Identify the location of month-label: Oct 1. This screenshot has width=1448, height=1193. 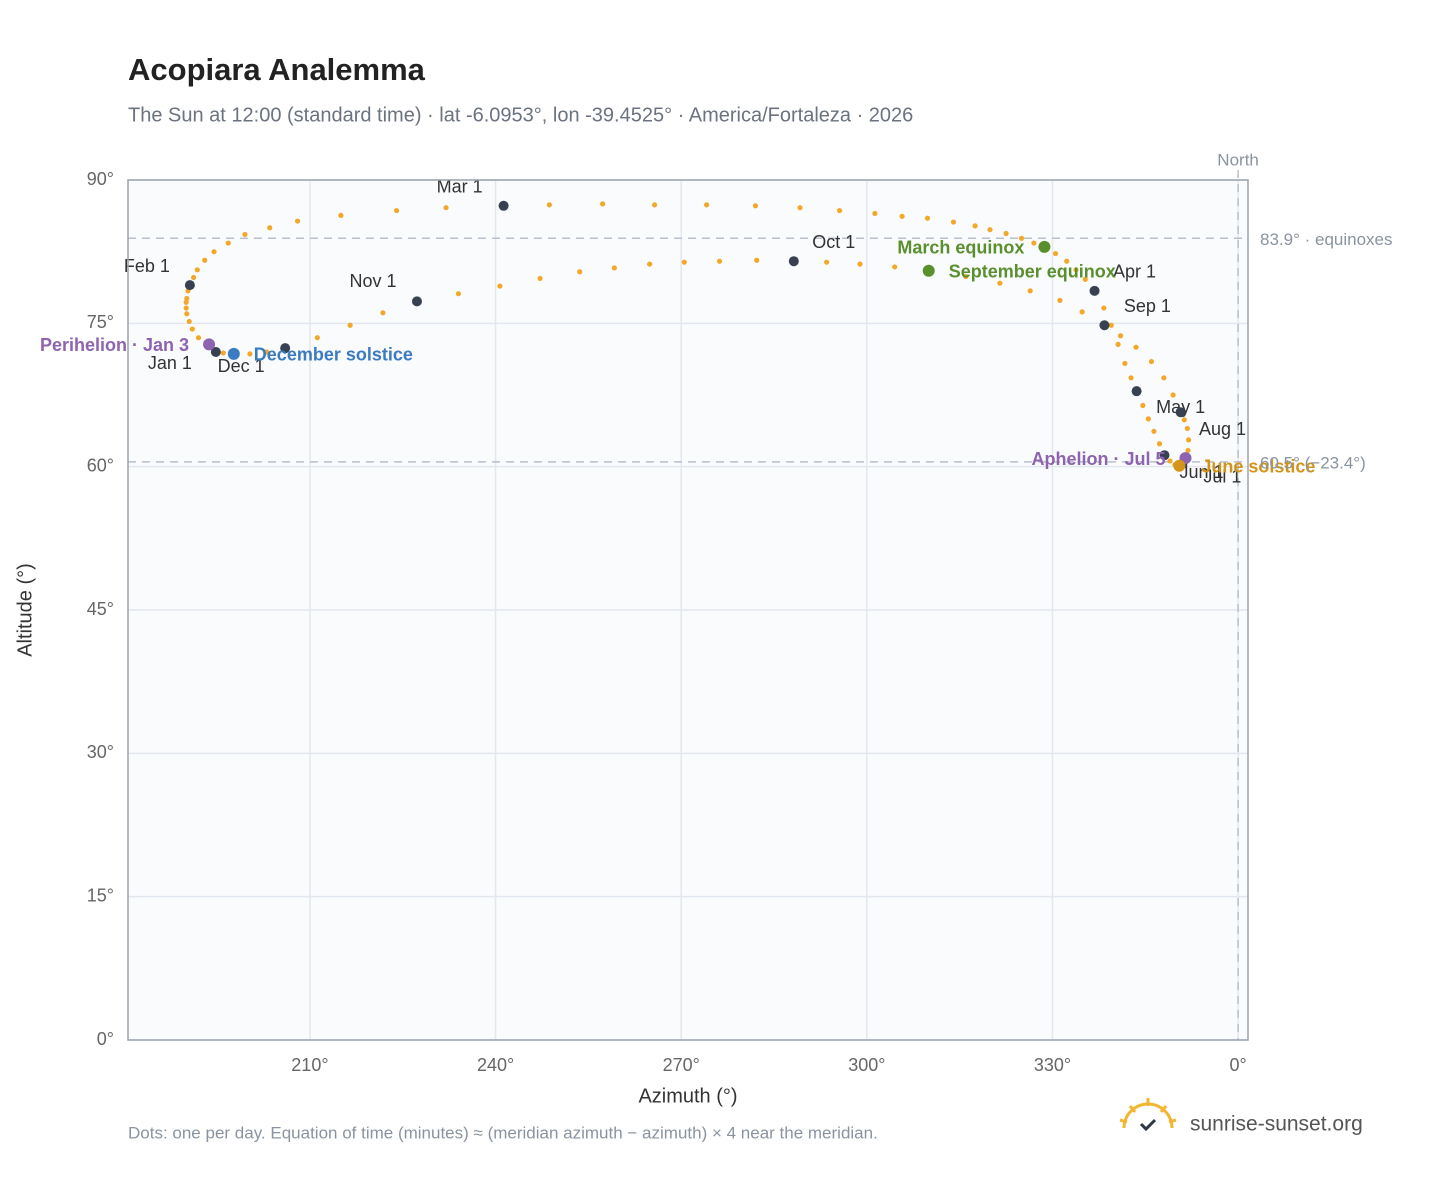
(833, 242).